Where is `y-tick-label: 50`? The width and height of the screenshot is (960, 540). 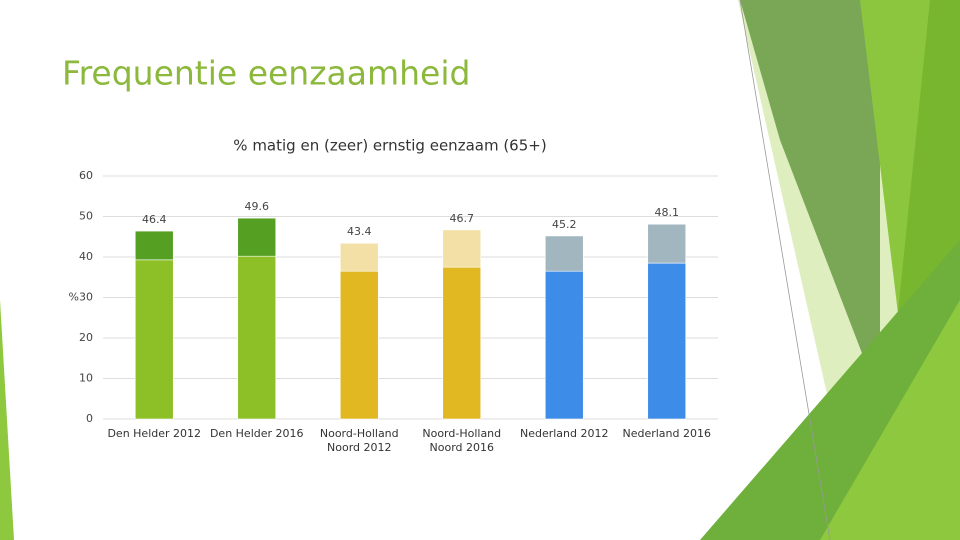
y-tick-label: 50 is located at coordinates (86, 216).